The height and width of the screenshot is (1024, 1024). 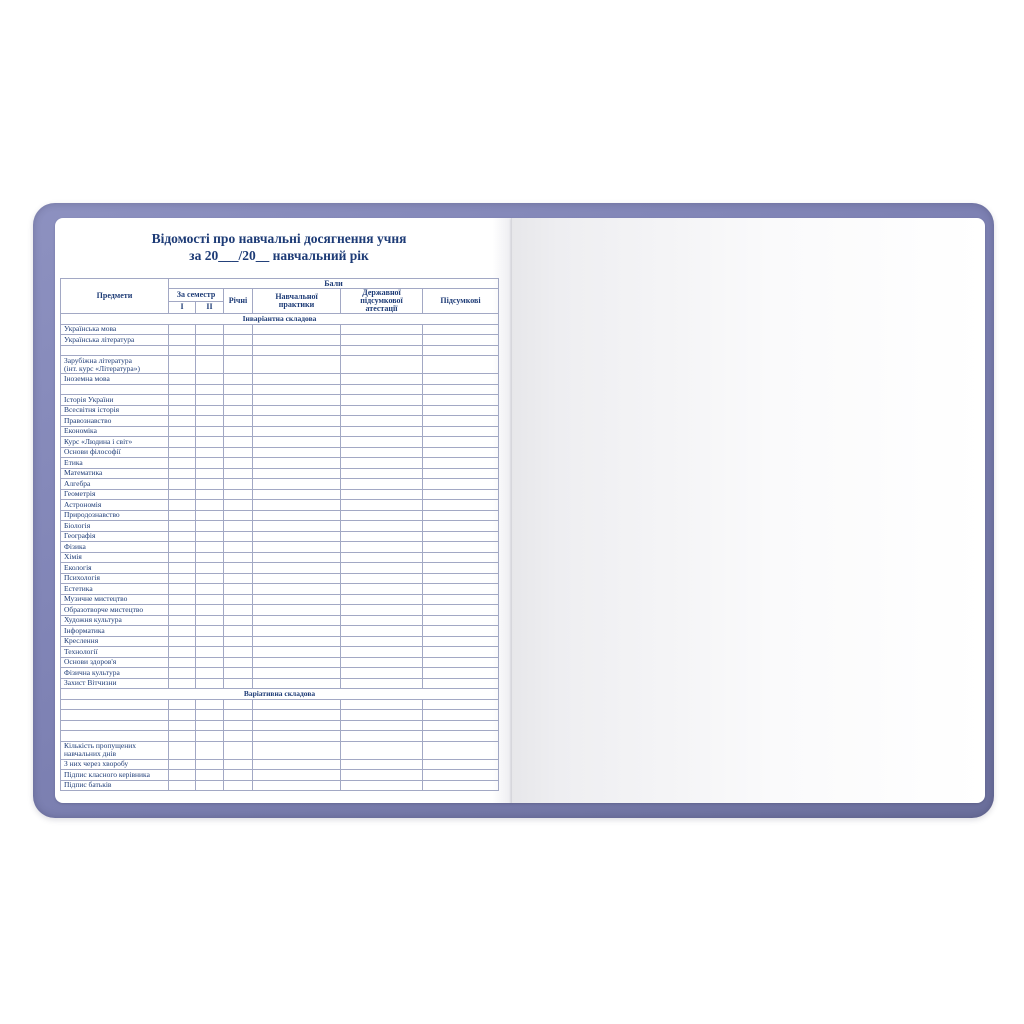 What do you see at coordinates (114, 431) in the screenshot?
I see `subject-label-cell: Економіка` at bounding box center [114, 431].